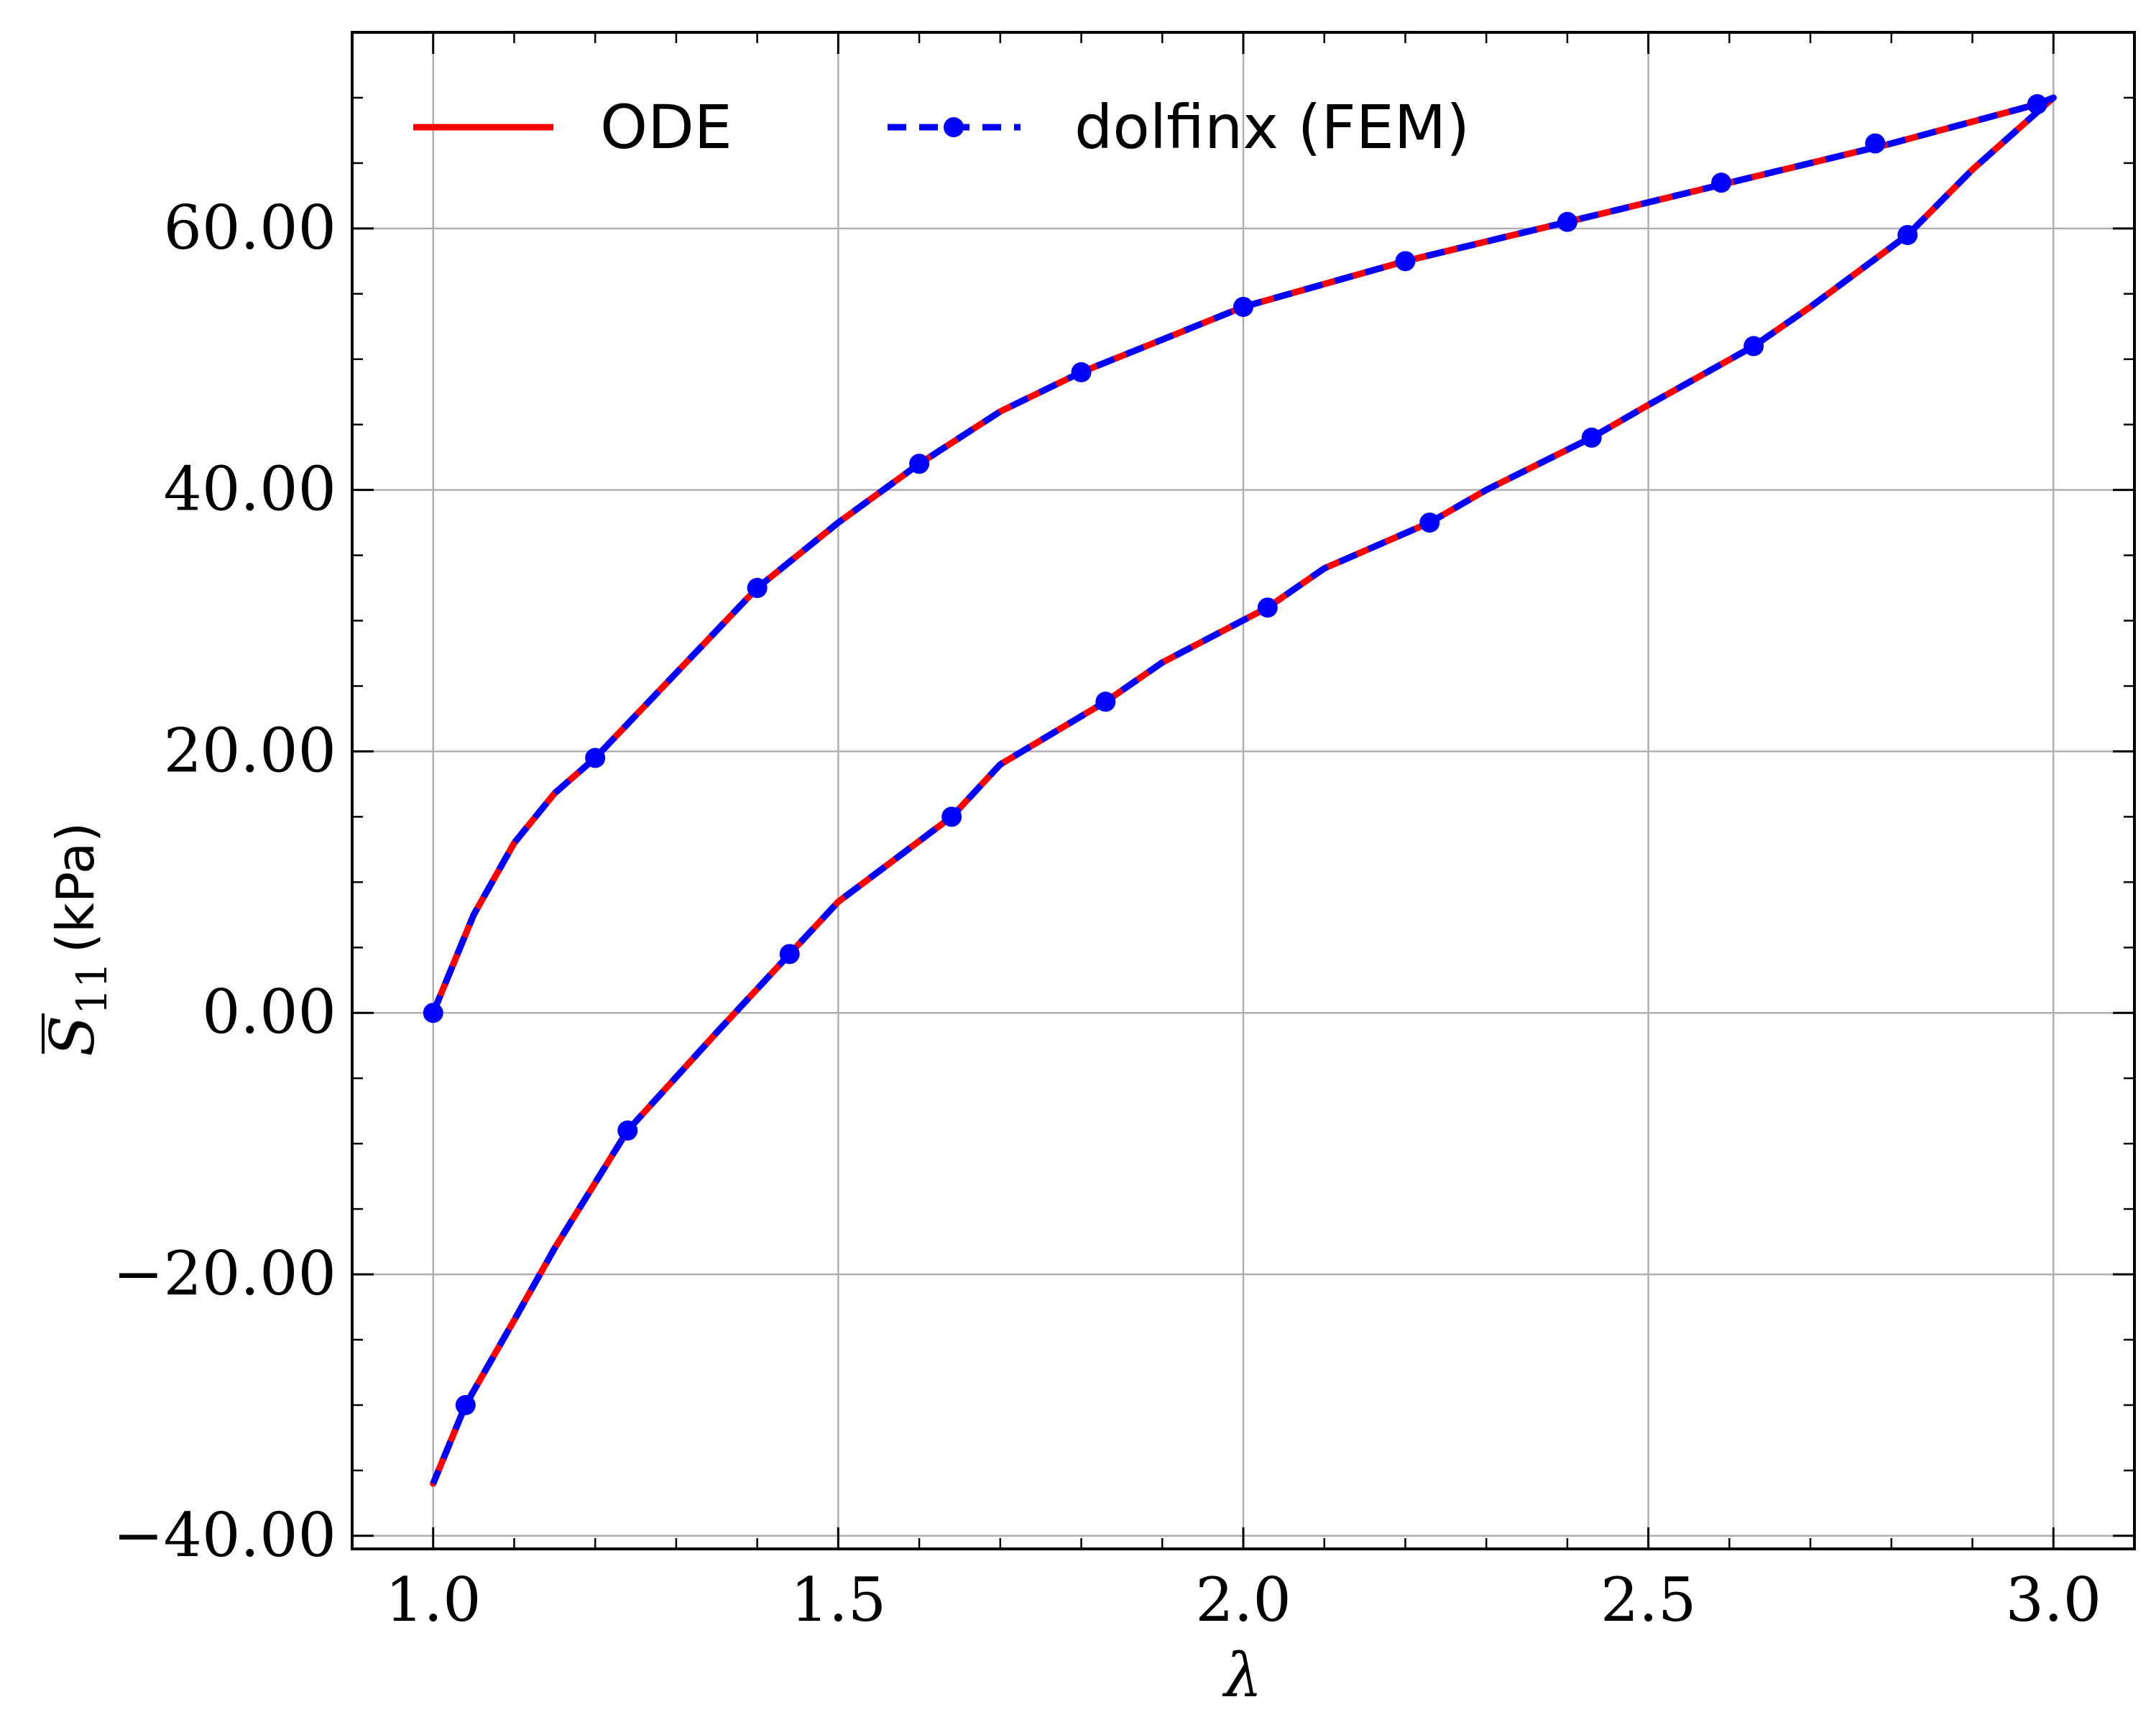 The image size is (2156, 1725). Describe the element at coordinates (224, 1535) in the screenshot. I see `y-tick-label: −40.00` at that location.